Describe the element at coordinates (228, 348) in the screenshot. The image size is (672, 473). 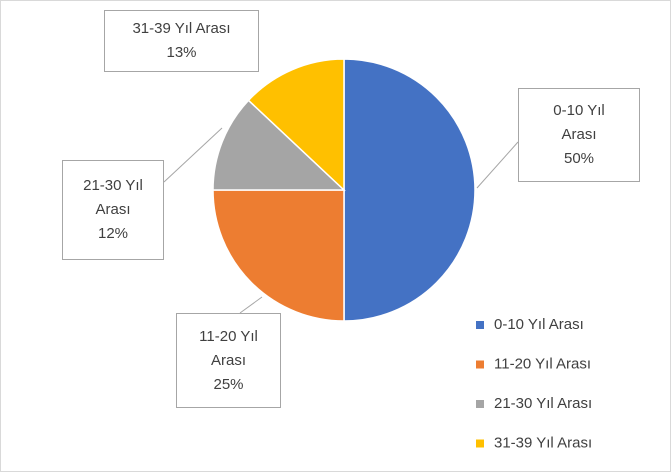
I see `label-category: 11-20 Yıl Arası` at that location.